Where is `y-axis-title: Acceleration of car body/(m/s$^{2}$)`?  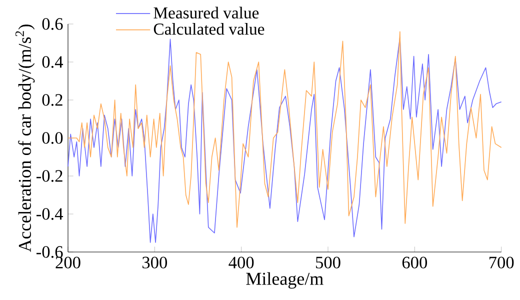
y-axis-title: Acceleration of car body/(m/s$^{2}$) is located at coordinates (25, 138).